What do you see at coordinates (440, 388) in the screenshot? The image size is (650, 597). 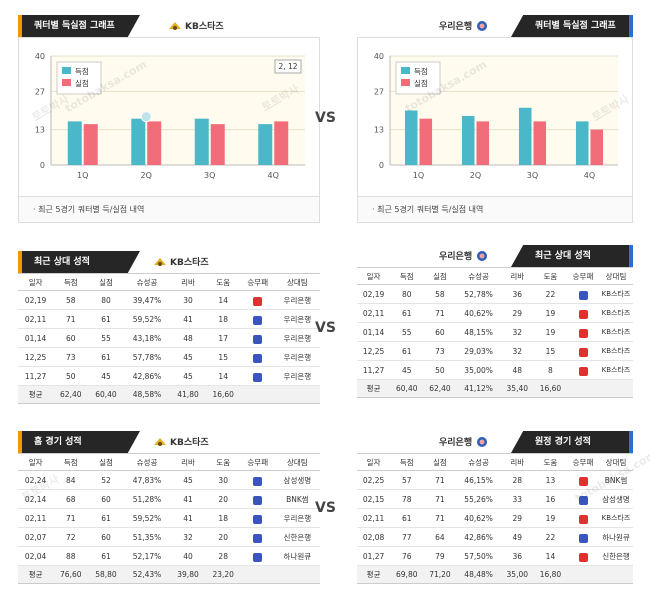 I see `avg-cell: 62,40` at bounding box center [440, 388].